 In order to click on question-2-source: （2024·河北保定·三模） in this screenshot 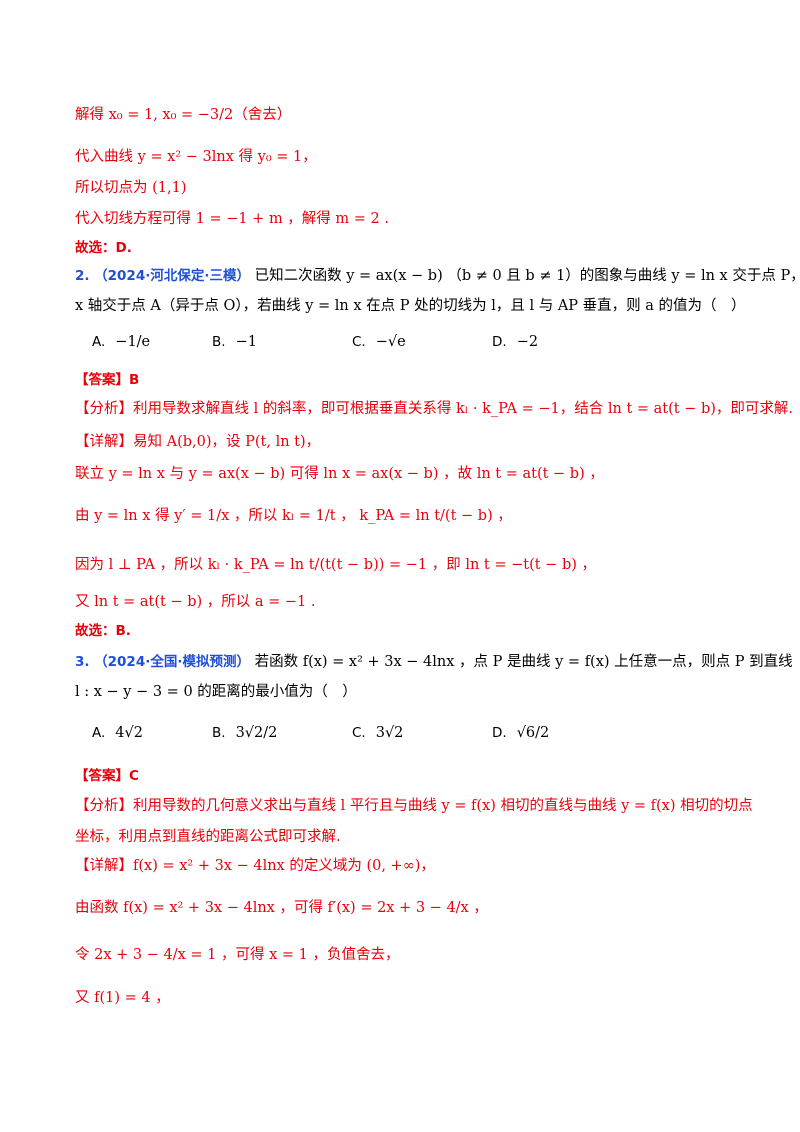, I will do `click(172, 276)`.